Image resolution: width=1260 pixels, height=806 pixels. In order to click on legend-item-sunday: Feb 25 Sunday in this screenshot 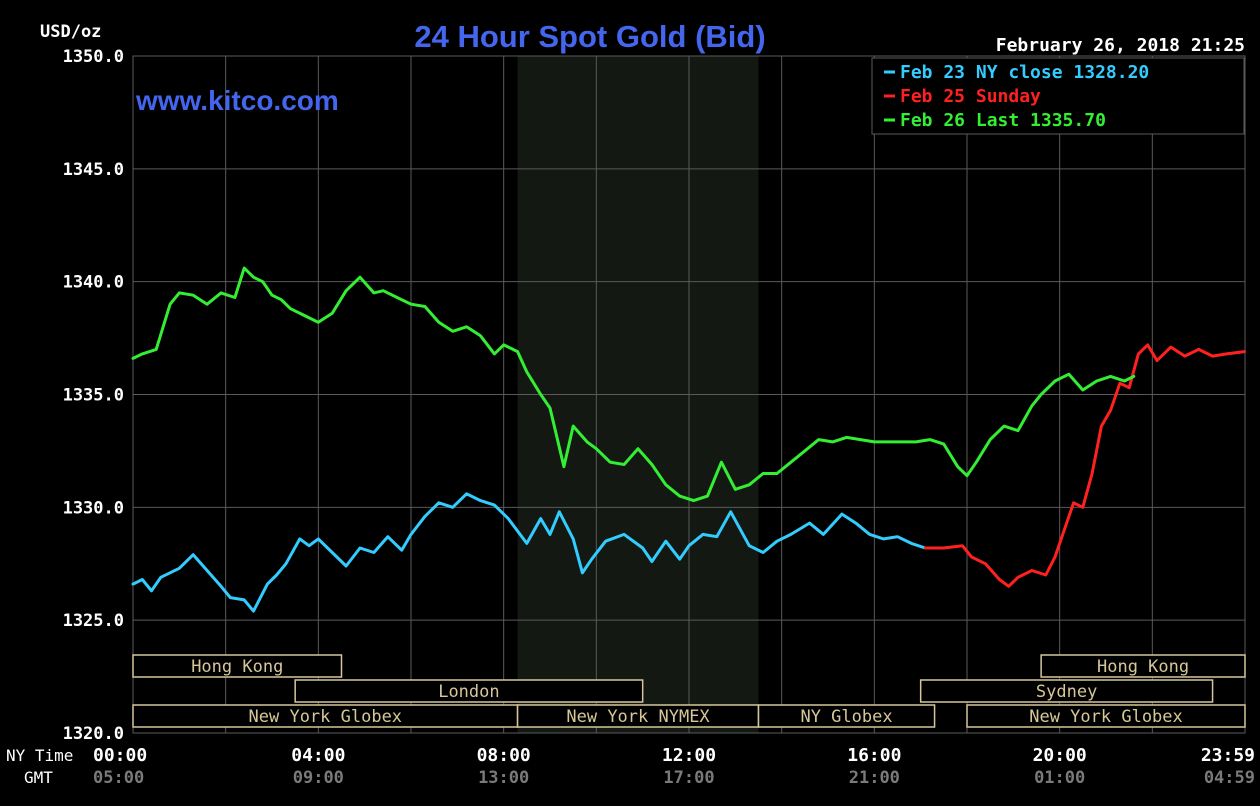, I will do `click(970, 96)`.